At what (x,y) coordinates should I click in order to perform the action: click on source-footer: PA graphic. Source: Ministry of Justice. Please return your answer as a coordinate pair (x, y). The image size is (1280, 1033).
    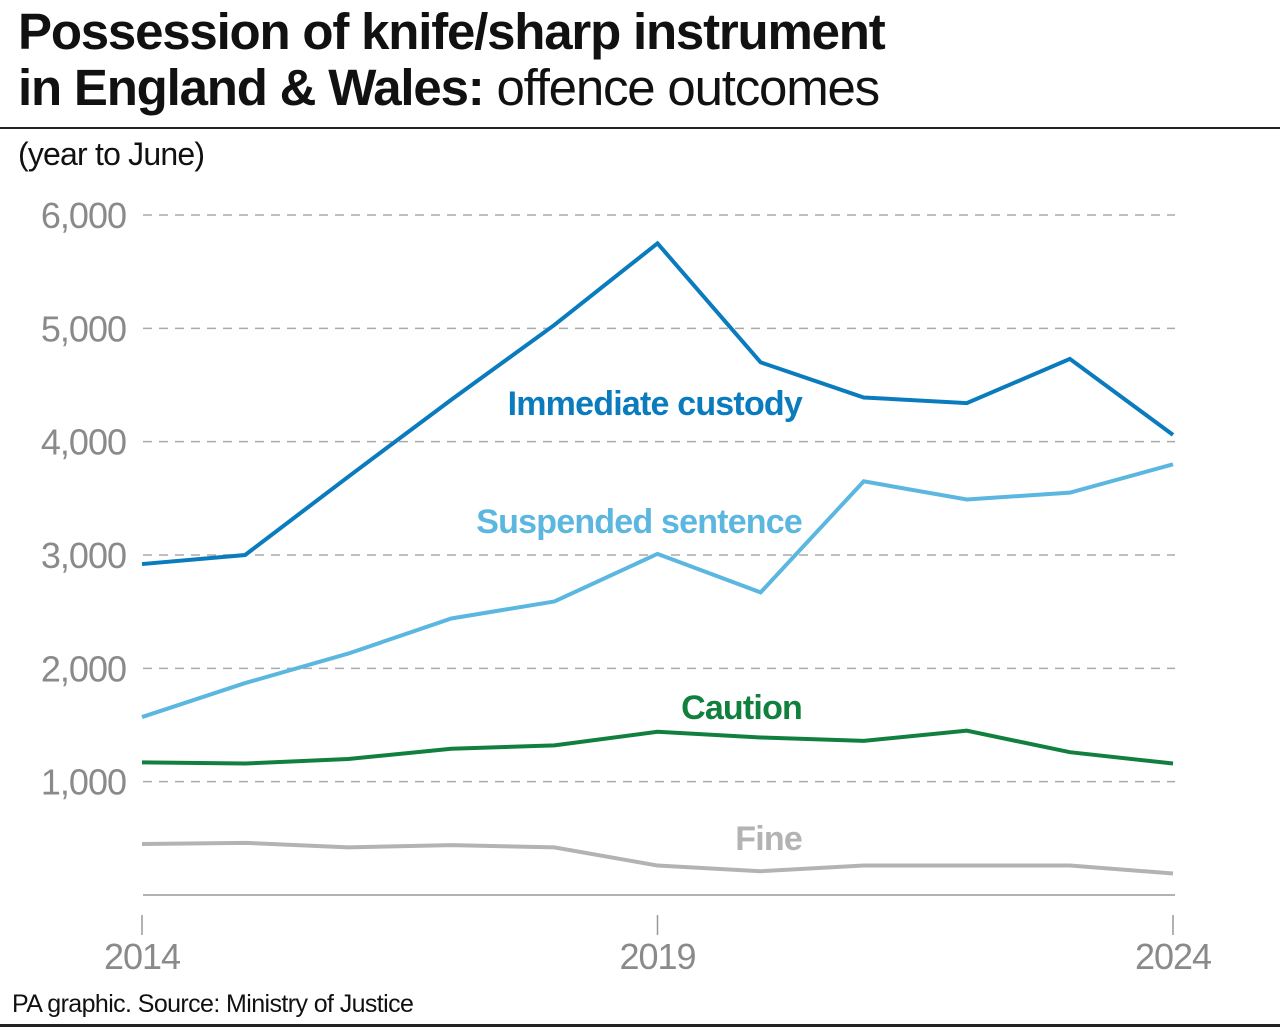
    Looking at the image, I should click on (213, 1004).